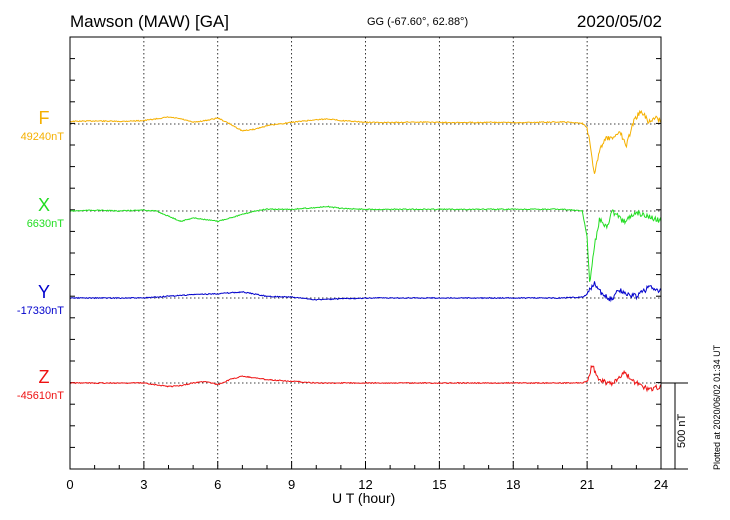 The height and width of the screenshot is (520, 730). What do you see at coordinates (45, 224) in the screenshot?
I see `series-baseline-x: 6630nT` at bounding box center [45, 224].